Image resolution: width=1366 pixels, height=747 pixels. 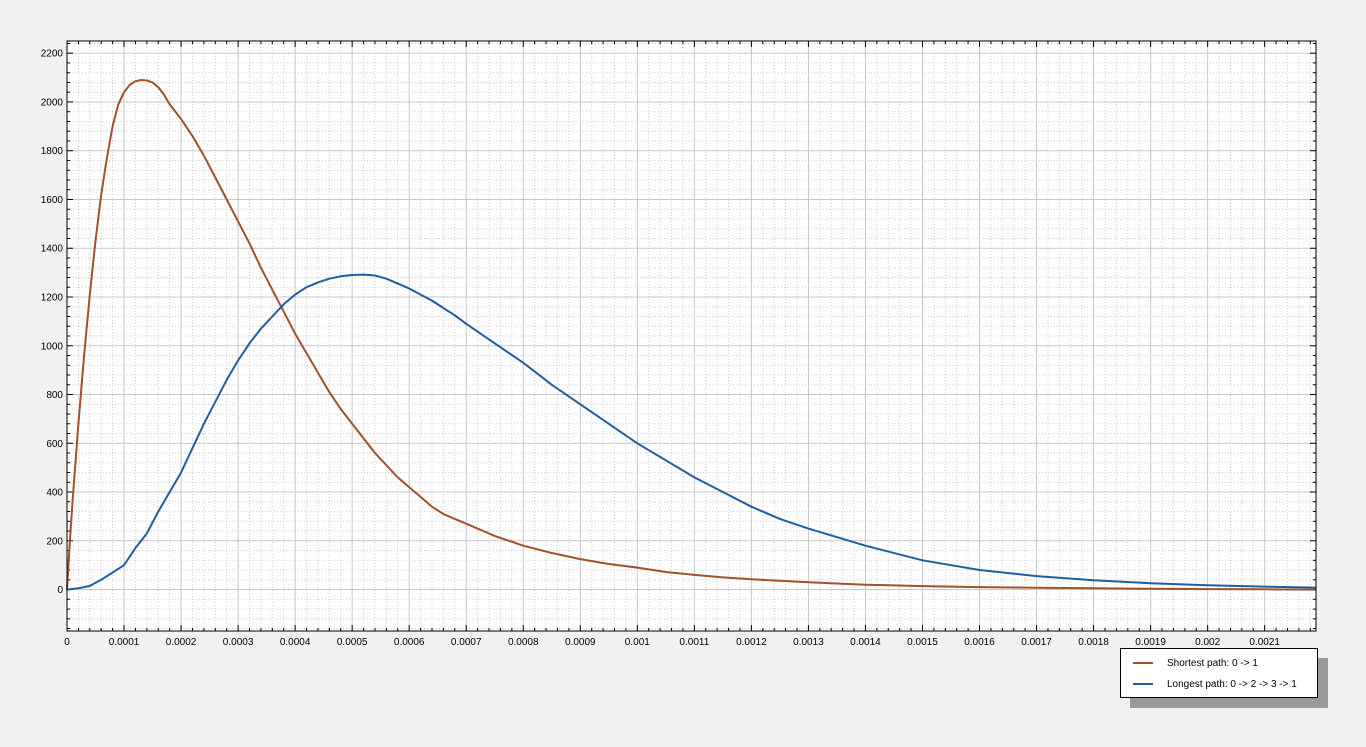 What do you see at coordinates (52, 151) in the screenshot?
I see `y-tick-label: 1800` at bounding box center [52, 151].